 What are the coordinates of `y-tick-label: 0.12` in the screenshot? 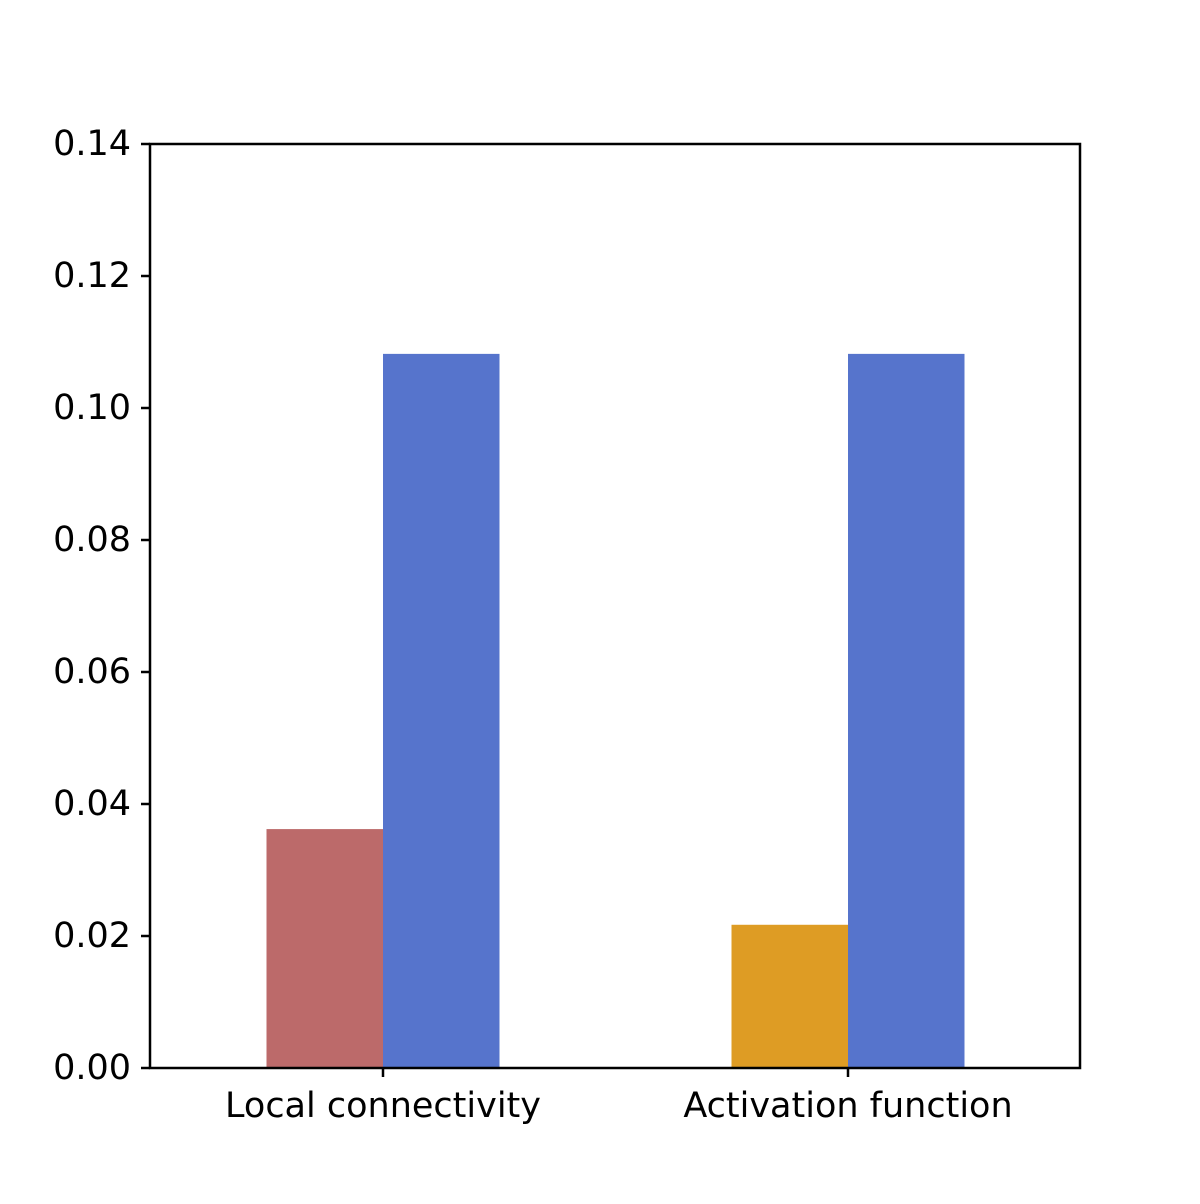 It's located at (92, 276).